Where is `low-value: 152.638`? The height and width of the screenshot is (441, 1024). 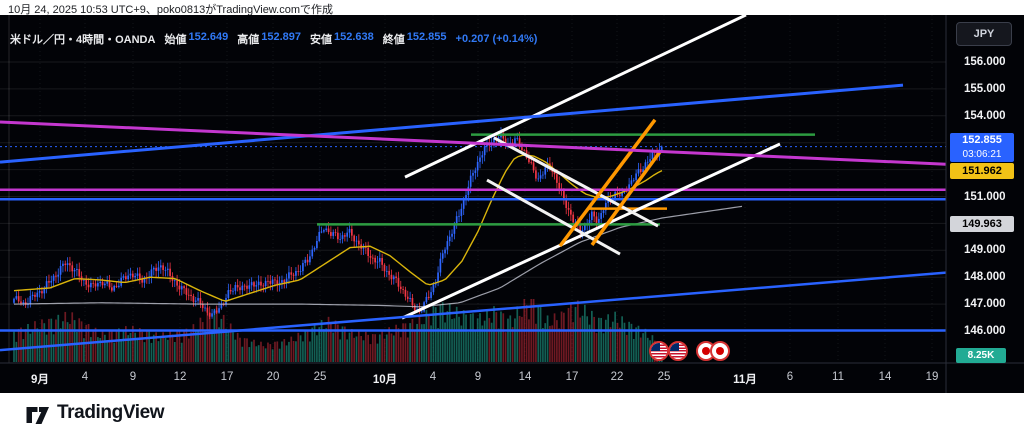 low-value: 152.638 is located at coordinates (353, 37).